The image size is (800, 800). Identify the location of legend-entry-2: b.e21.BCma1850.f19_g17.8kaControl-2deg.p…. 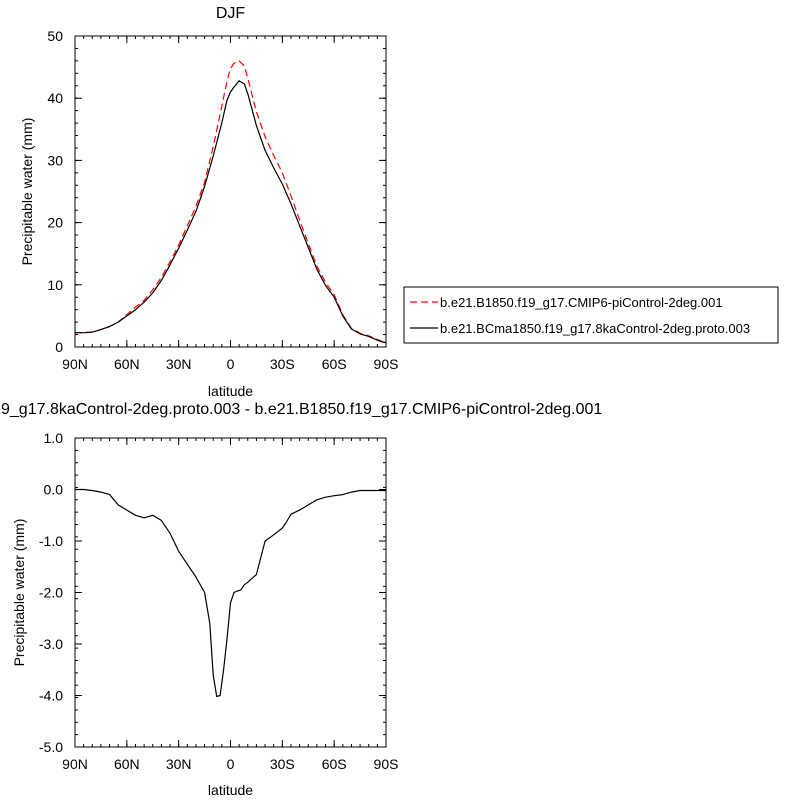
(595, 328).